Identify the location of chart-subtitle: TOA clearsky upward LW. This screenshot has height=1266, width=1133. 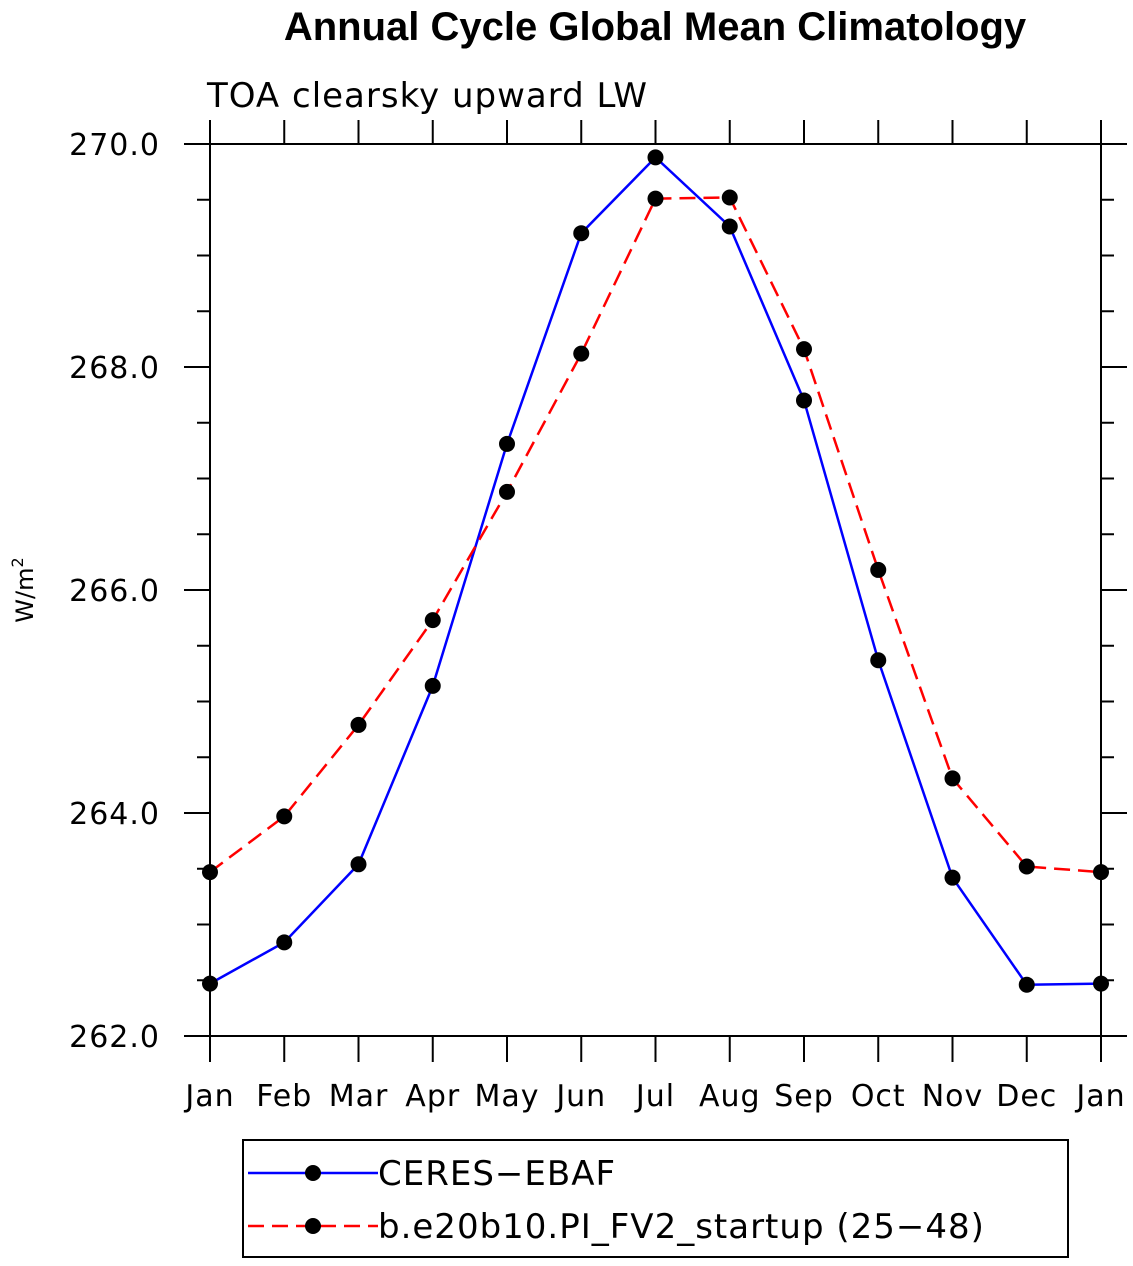
(427, 96).